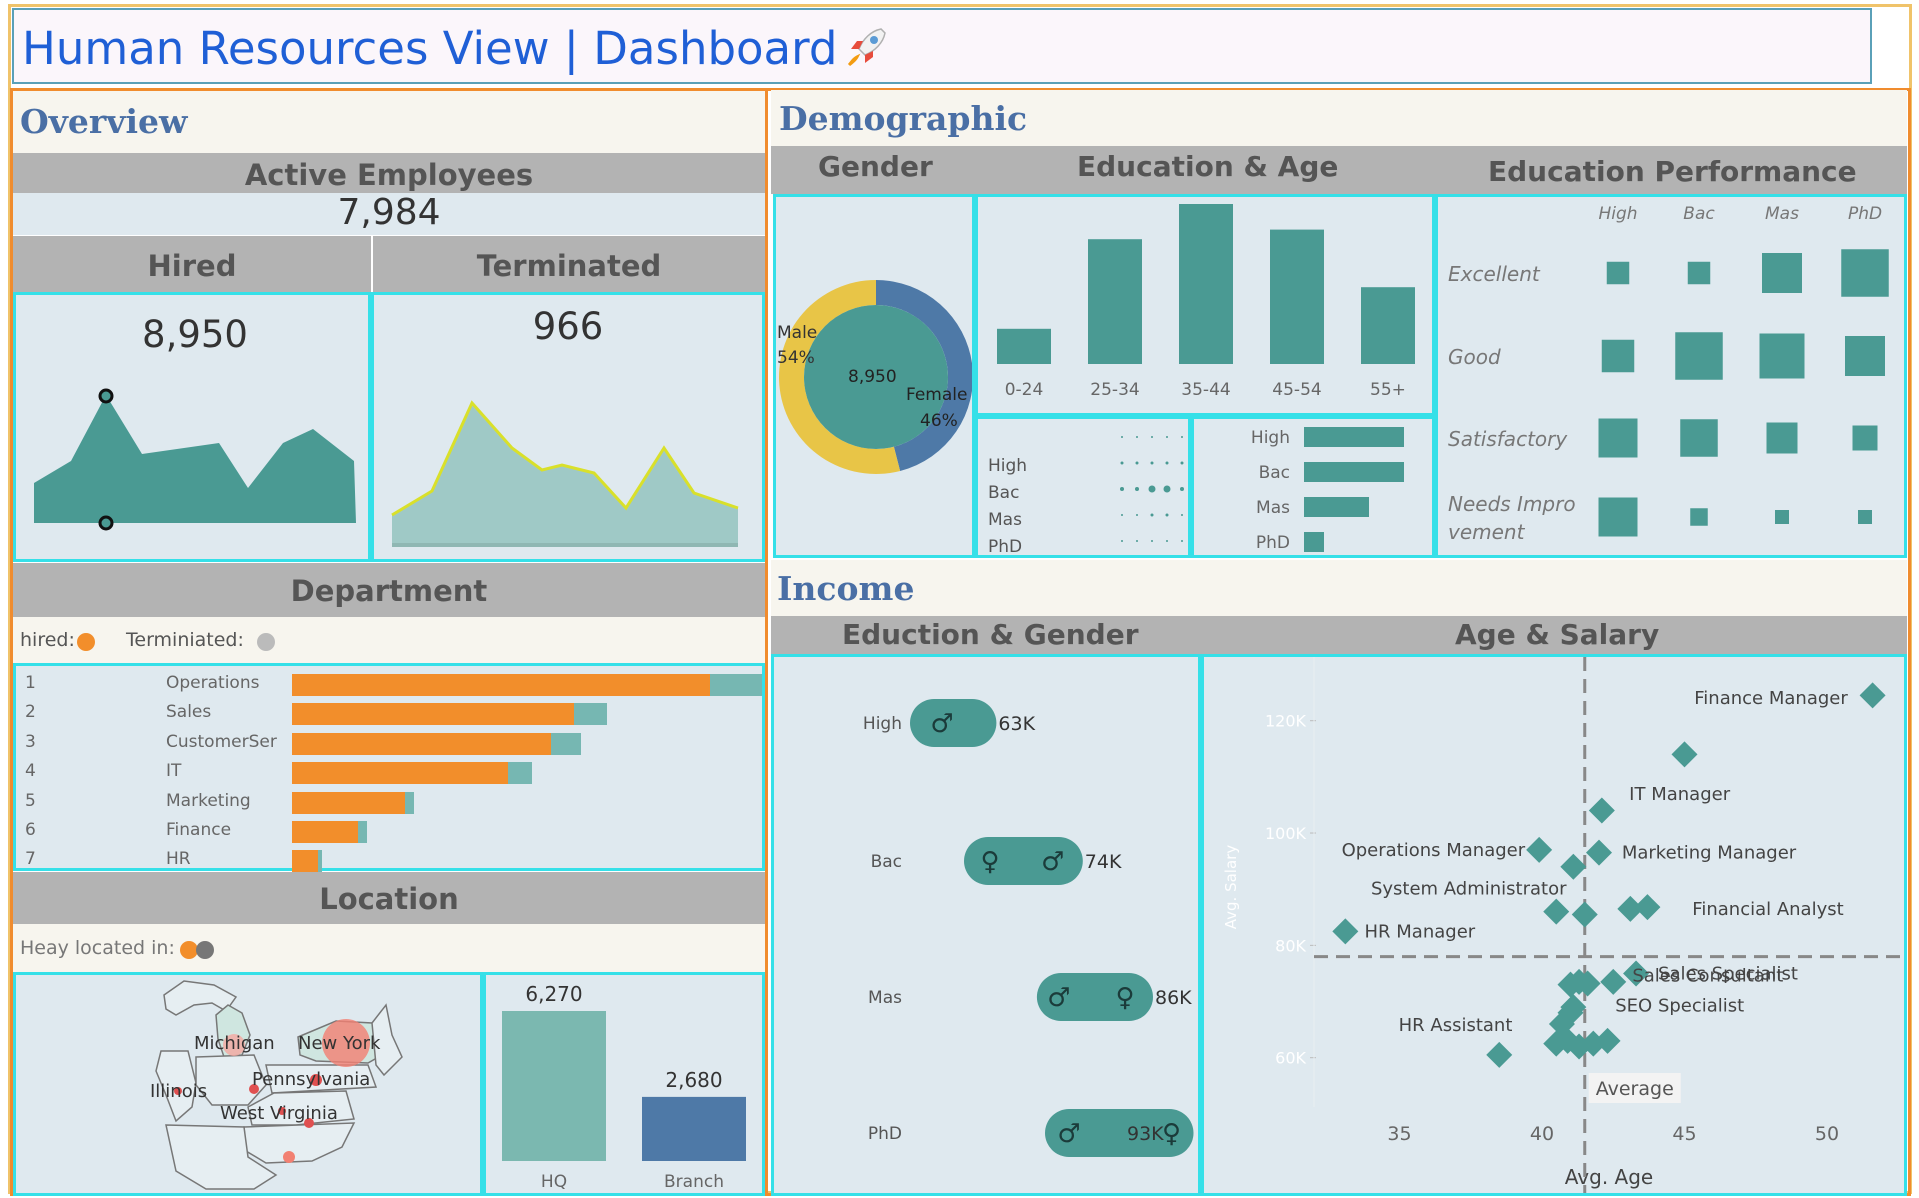 This screenshot has width=1919, height=1198. I want to click on female-slice, so click(924, 375).